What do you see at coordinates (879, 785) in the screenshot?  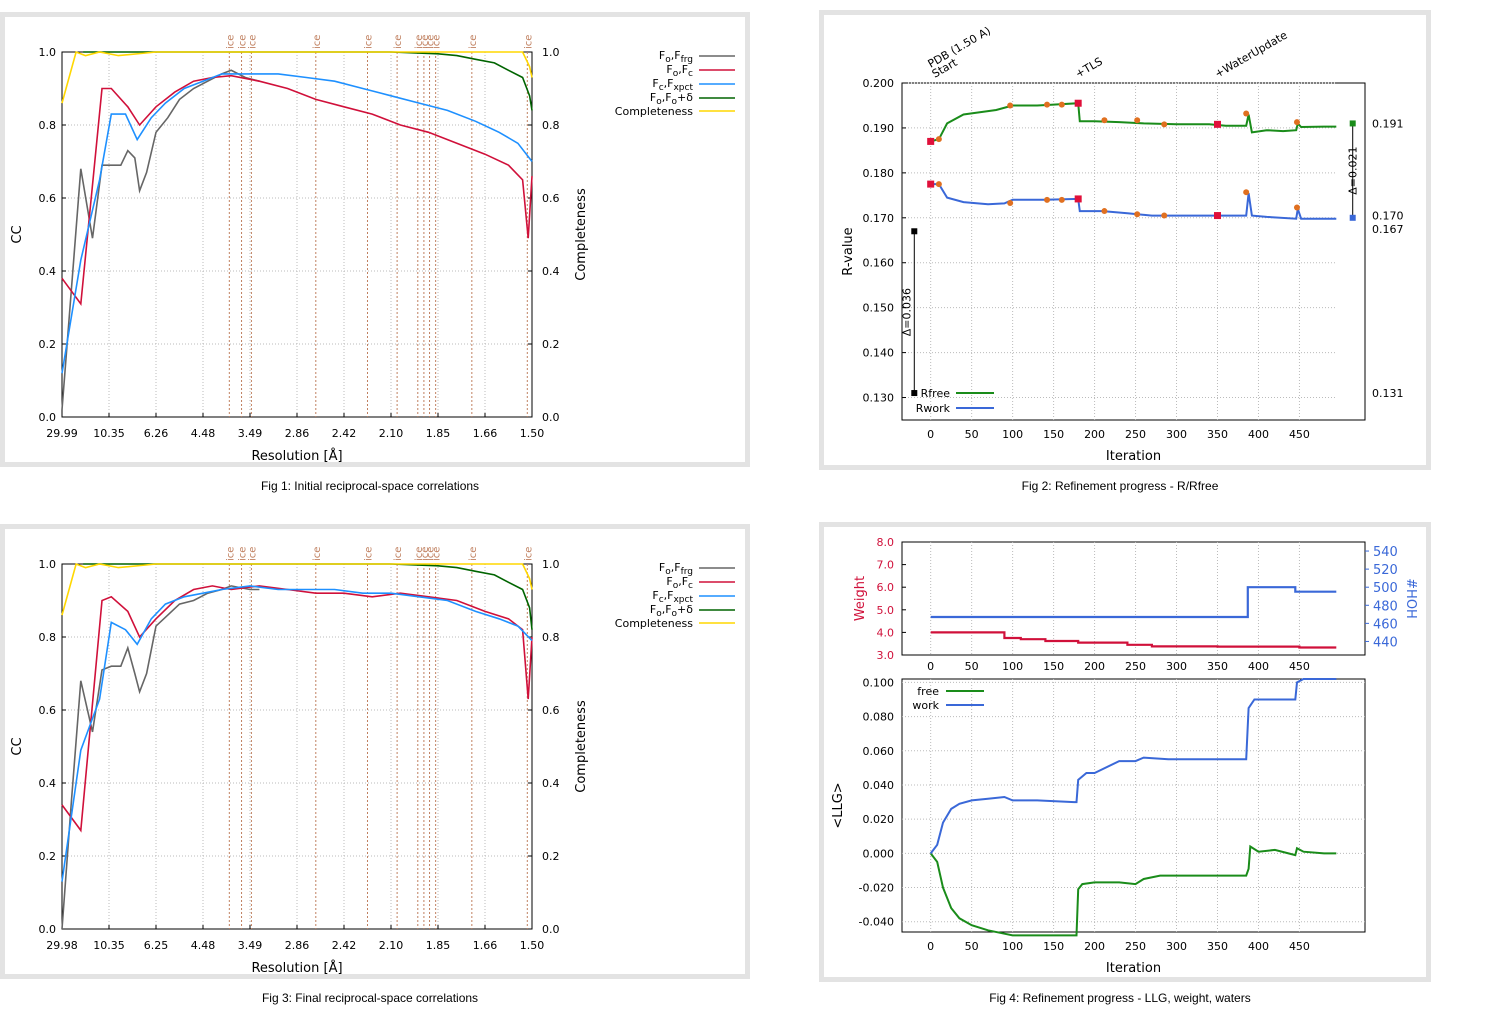 I see `llg-tick-label: 0.040` at bounding box center [879, 785].